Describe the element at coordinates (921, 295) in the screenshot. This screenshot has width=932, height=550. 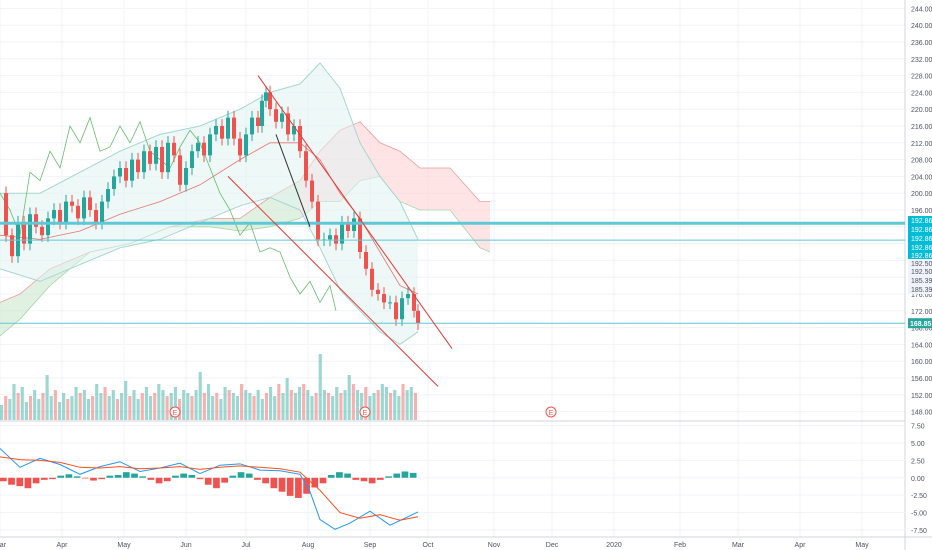
I see `price-tick-label: 176.00` at that location.